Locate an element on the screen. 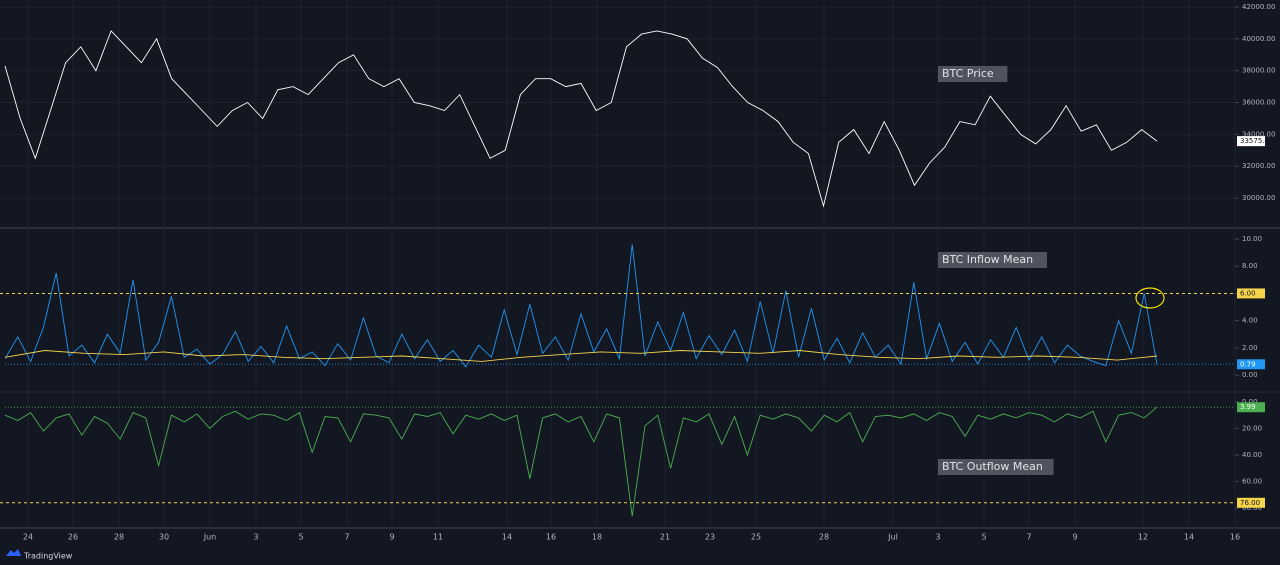 This screenshot has width=1280, height=565. x-tick-label: 23 is located at coordinates (710, 537).